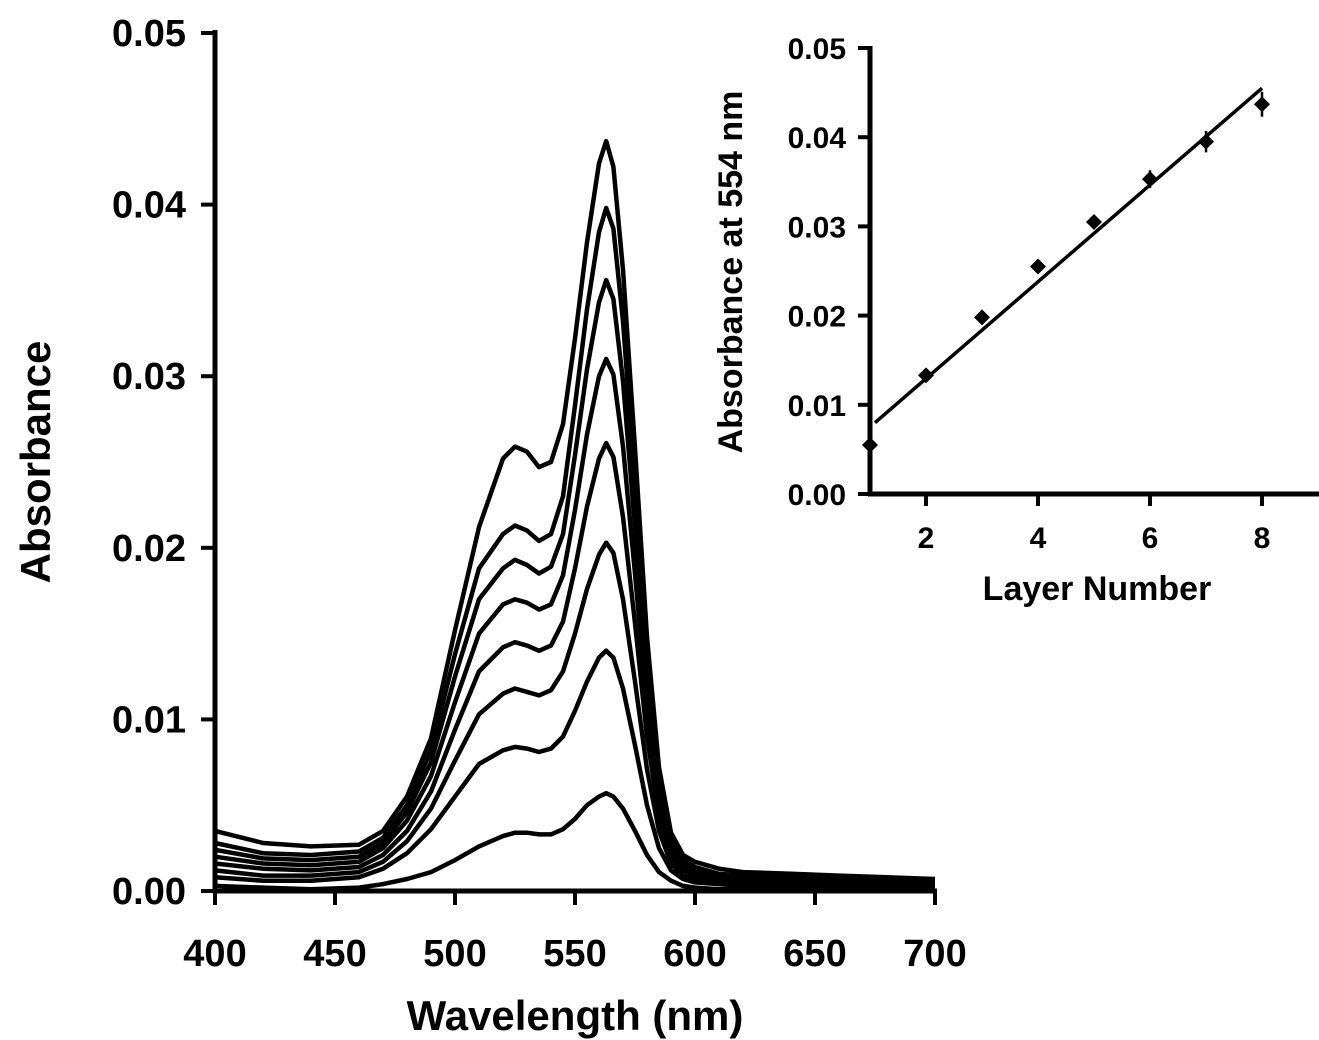 The height and width of the screenshot is (1040, 1319). What do you see at coordinates (214, 954) in the screenshot?
I see `main-x-tick-label: 400` at bounding box center [214, 954].